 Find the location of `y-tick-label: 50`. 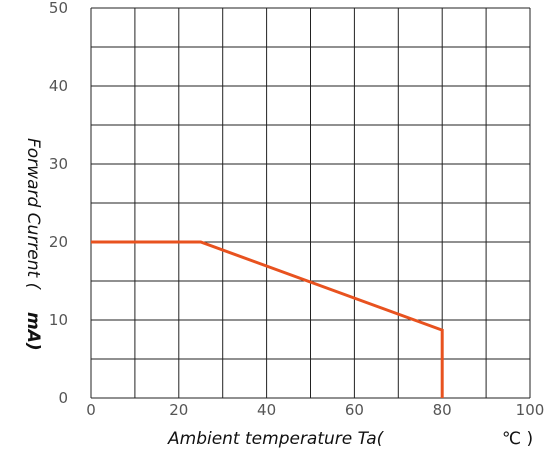

y-tick-label: 50 is located at coordinates (58, 8).